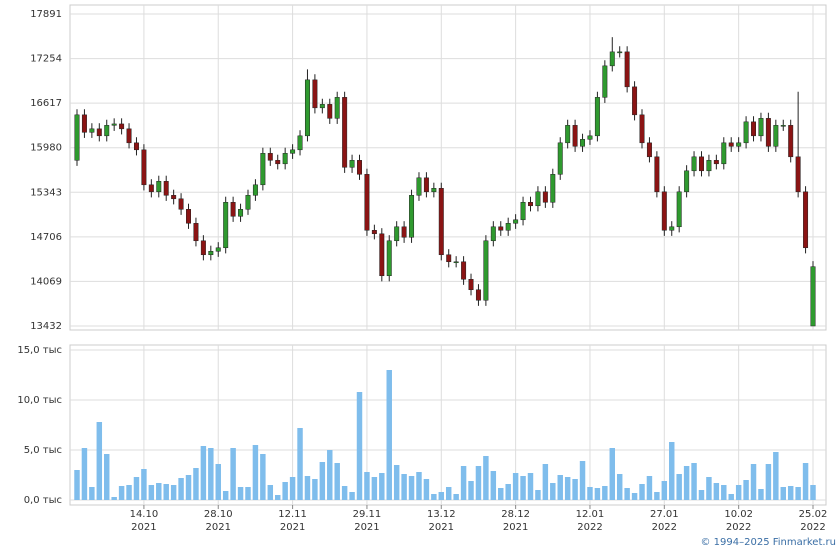 The image size is (840, 550). I want to click on y-tick-label: 15343, so click(46, 192).